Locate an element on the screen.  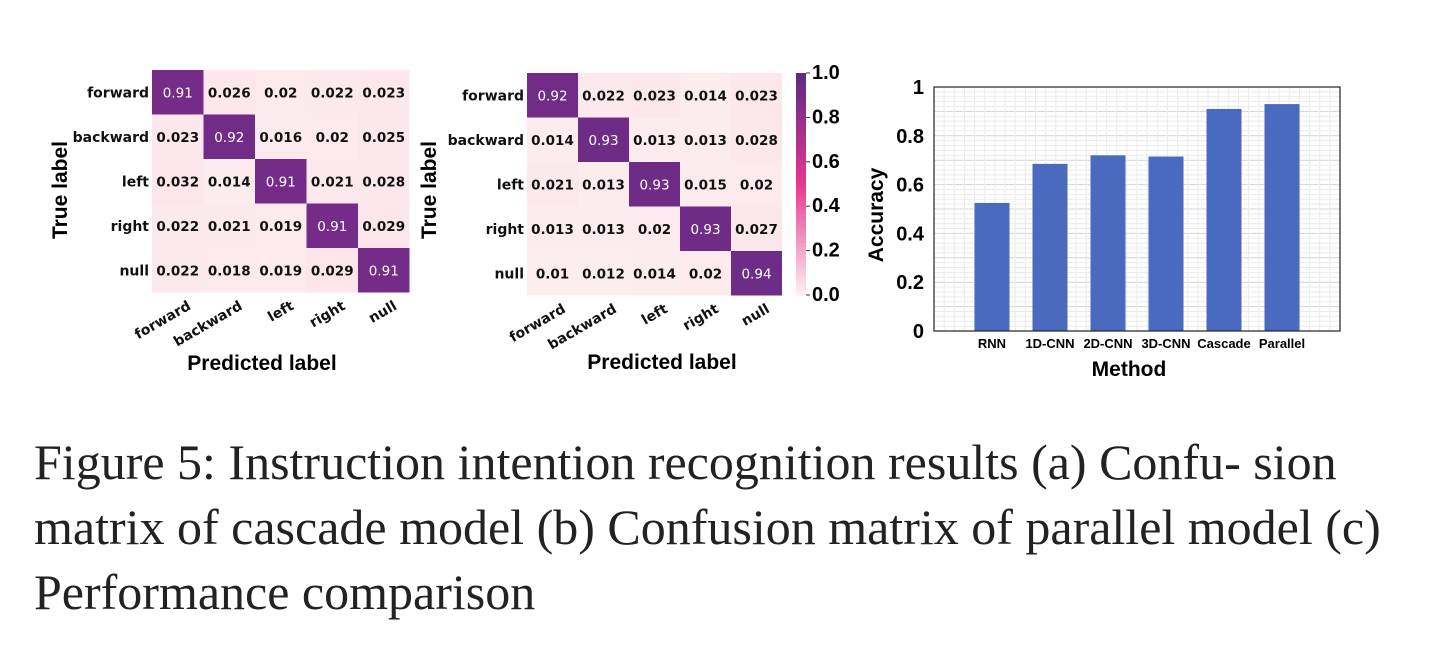
x-tick-label: 3D-CNN is located at coordinates (1165, 343).